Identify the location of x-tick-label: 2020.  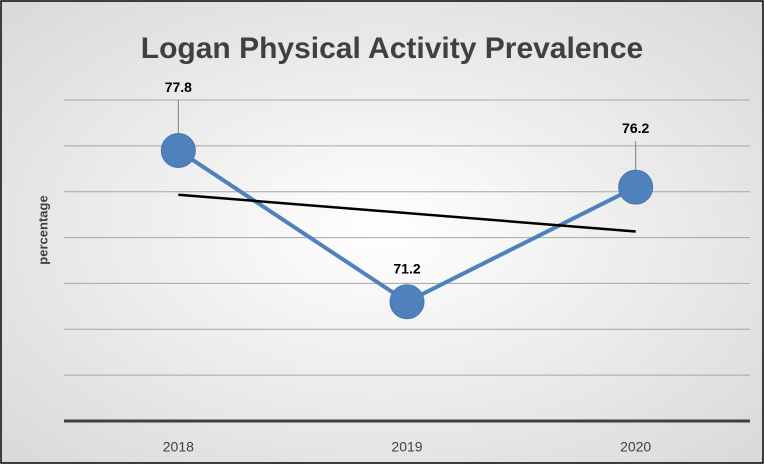
(635, 447).